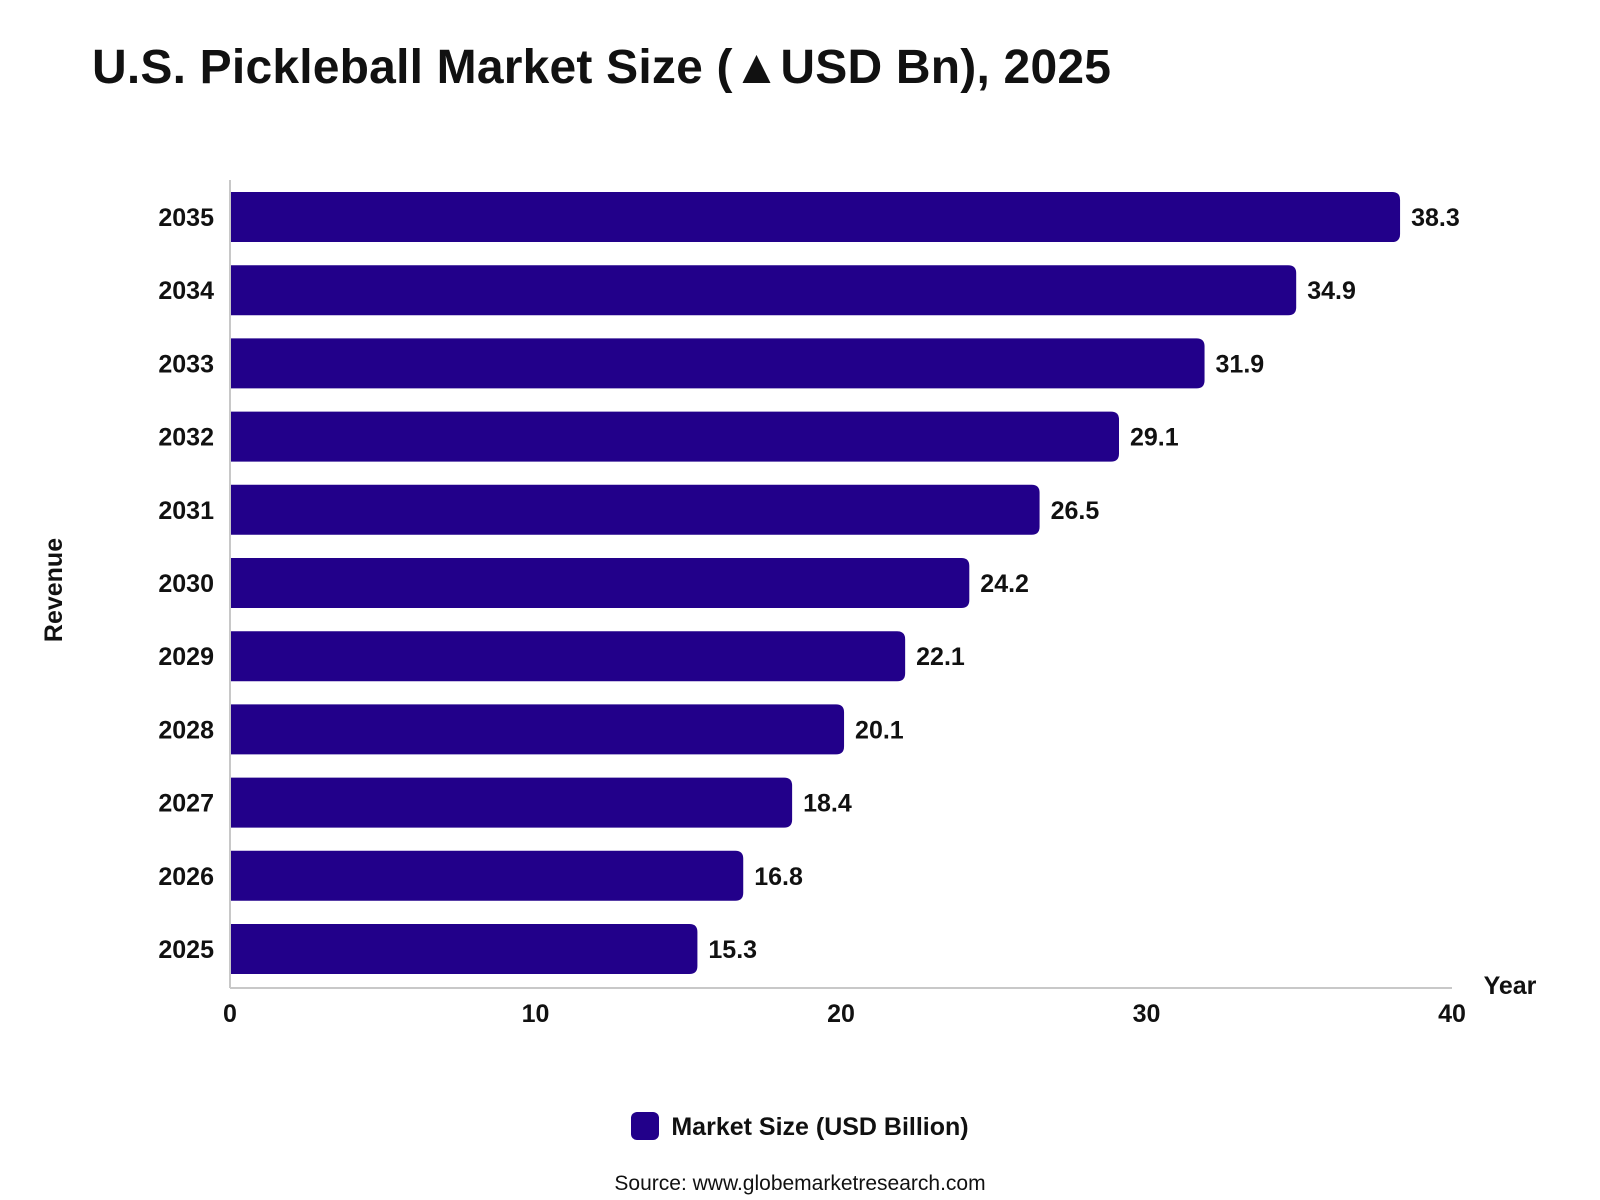  What do you see at coordinates (1240, 364) in the screenshot?
I see `value-label-2033: 31.9` at bounding box center [1240, 364].